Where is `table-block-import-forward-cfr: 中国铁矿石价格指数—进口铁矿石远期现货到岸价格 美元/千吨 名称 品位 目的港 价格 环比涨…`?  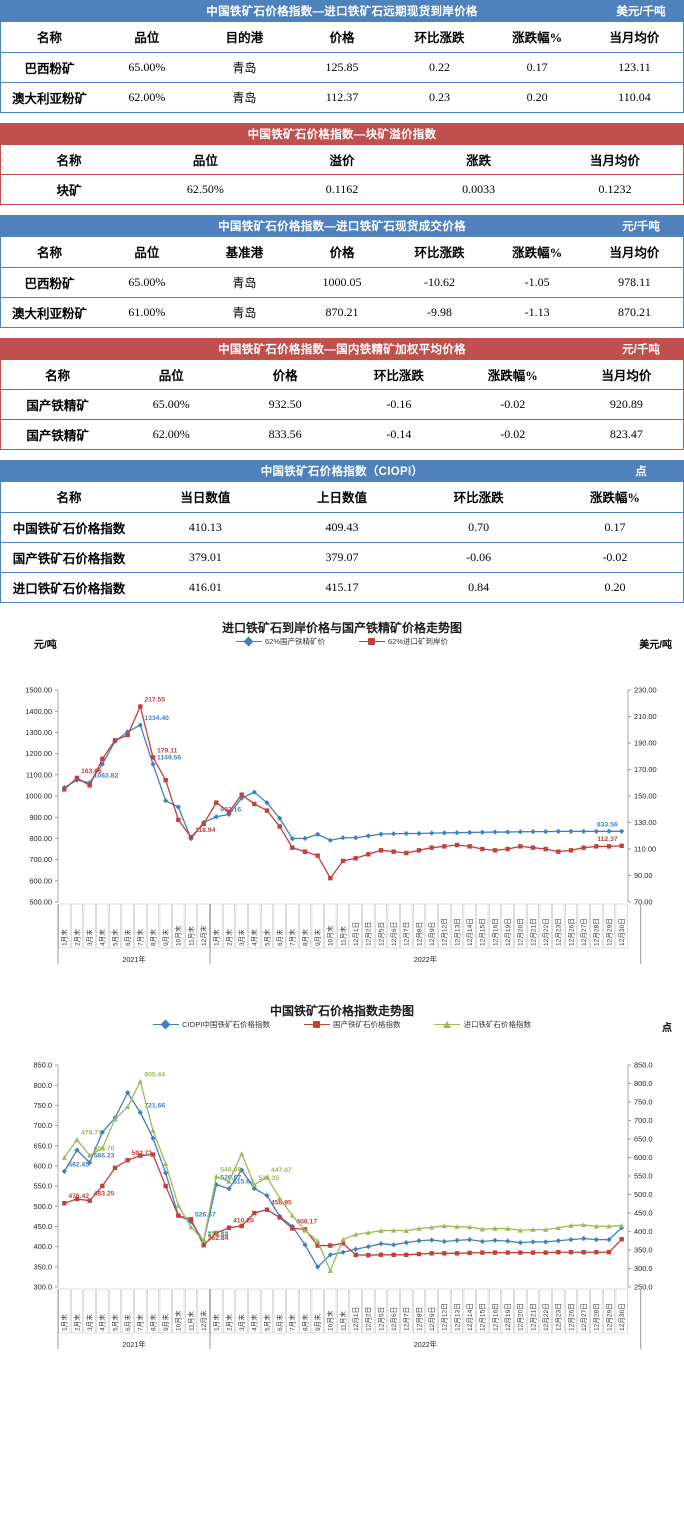
table-block-import-forward-cfr: 中国铁矿石价格指数—进口铁矿石远期现货到岸价格 美元/千吨 名称 品位 目的港 价格 环比涨… is located at coordinates (342, 56).